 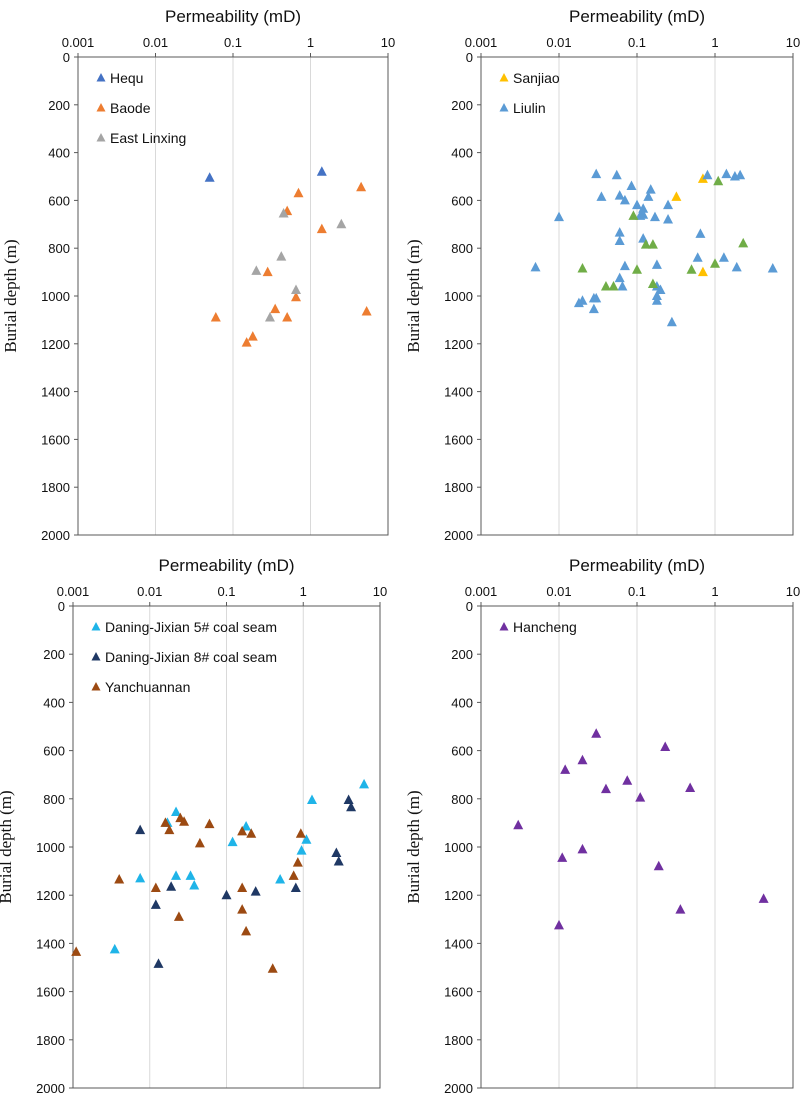 What do you see at coordinates (147, 687) in the screenshot?
I see `legend-label: Yanchuannan` at bounding box center [147, 687].